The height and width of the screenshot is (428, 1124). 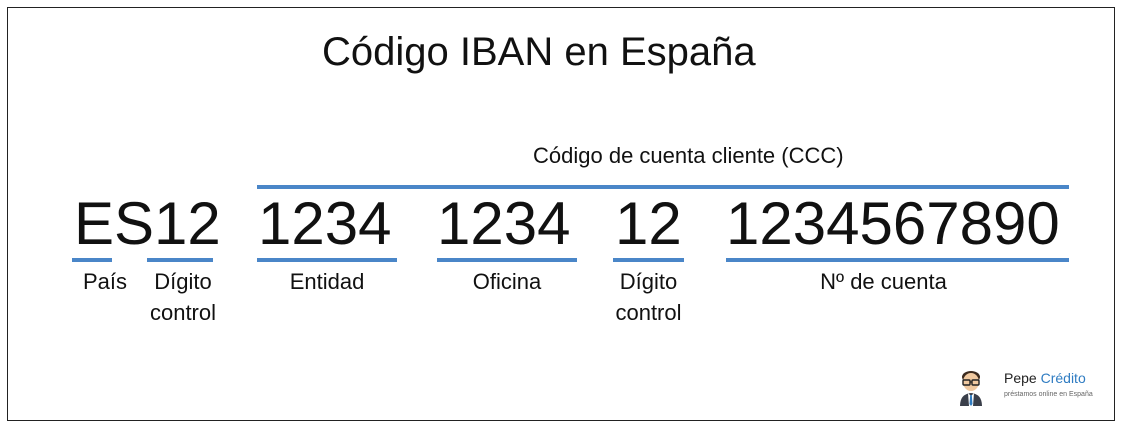 I want to click on label-control-line2-b: control, so click(x=648, y=312).